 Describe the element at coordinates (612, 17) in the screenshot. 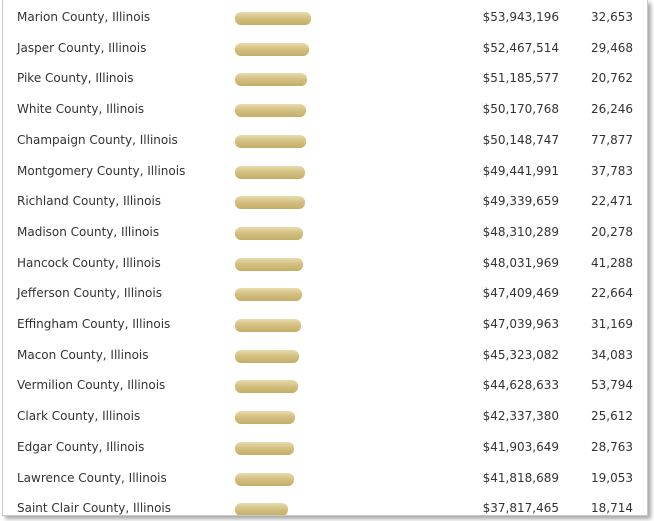

I see `count-value: 32,653` at that location.